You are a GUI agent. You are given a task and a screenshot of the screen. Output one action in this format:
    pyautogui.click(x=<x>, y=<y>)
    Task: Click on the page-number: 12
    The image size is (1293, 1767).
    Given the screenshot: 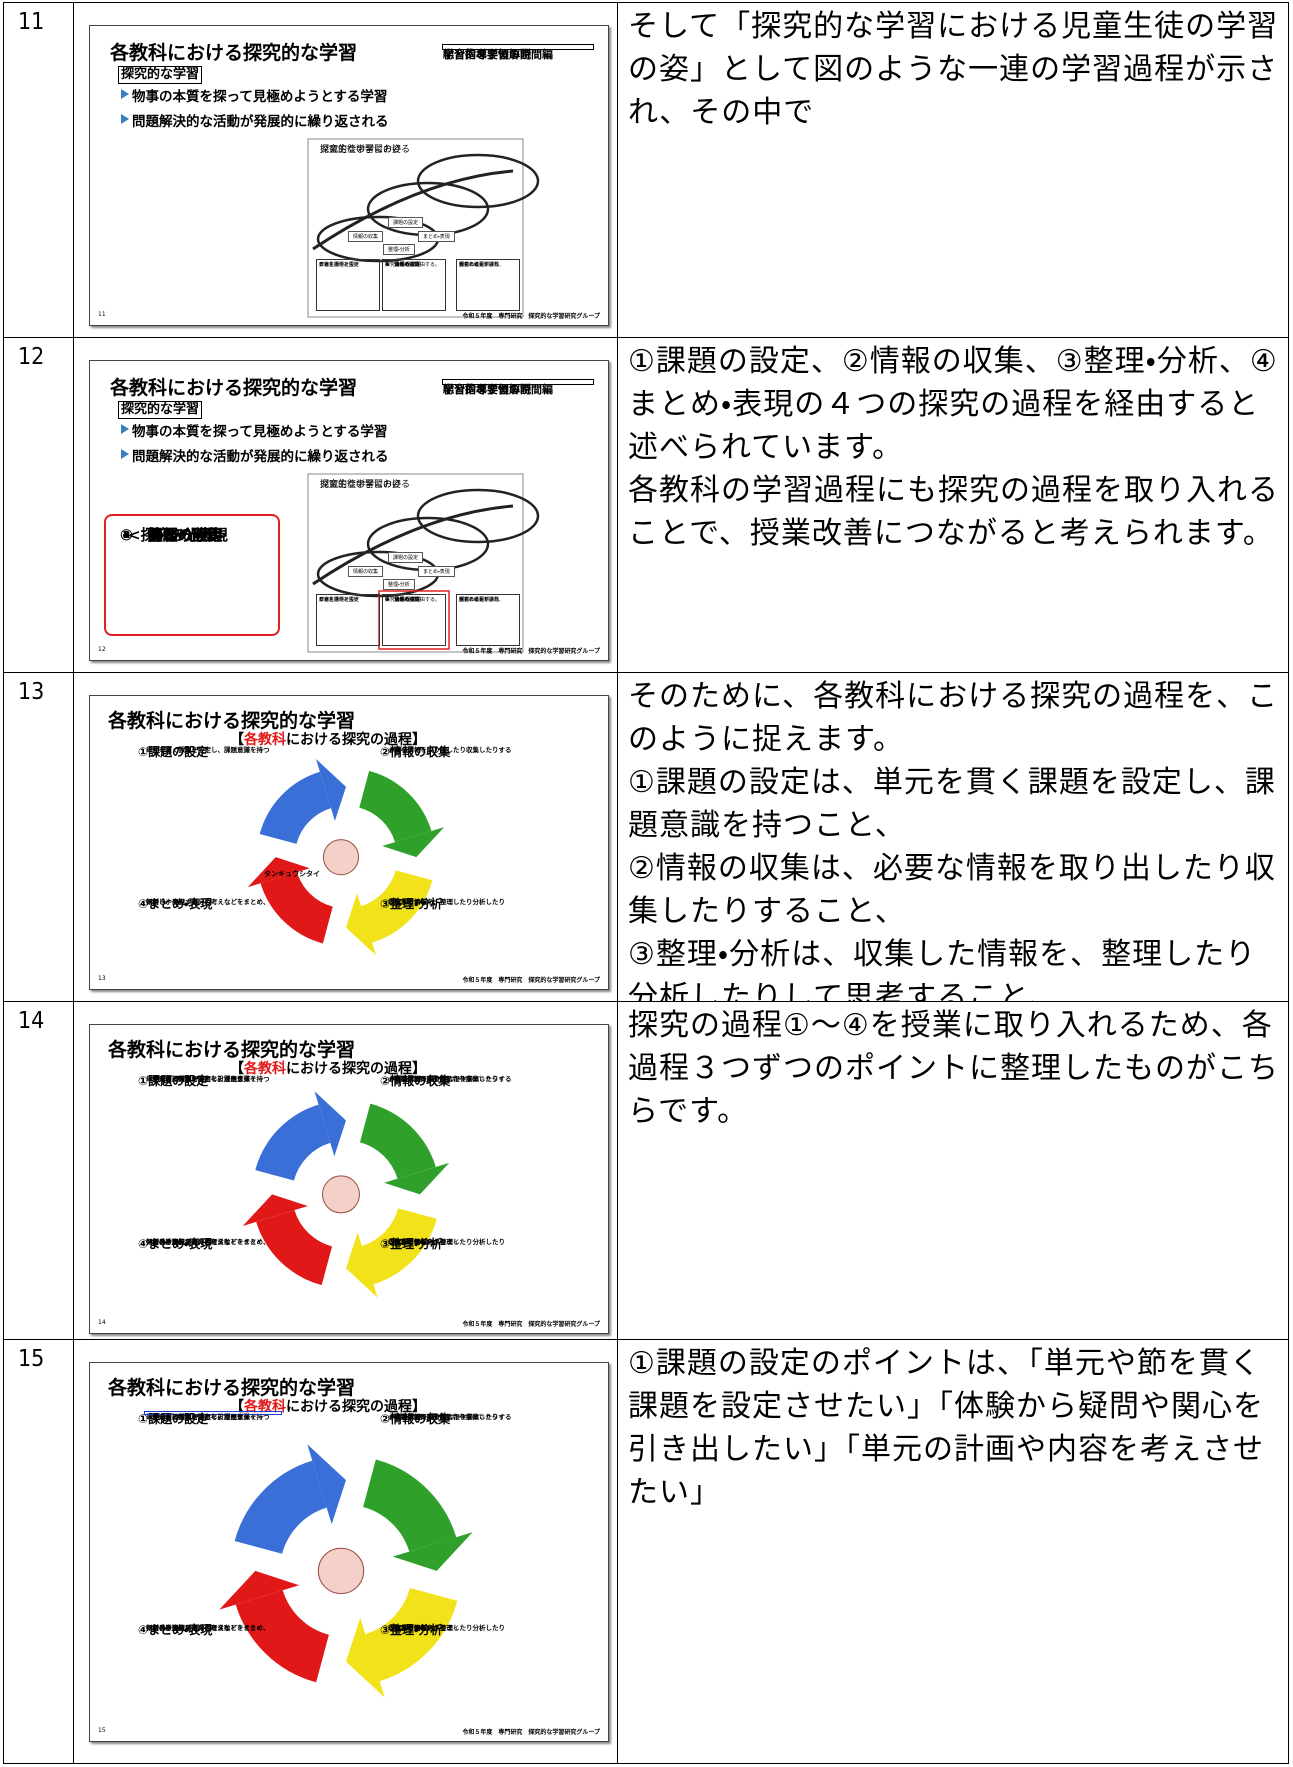 What is the action you would take?
    pyautogui.click(x=102, y=649)
    